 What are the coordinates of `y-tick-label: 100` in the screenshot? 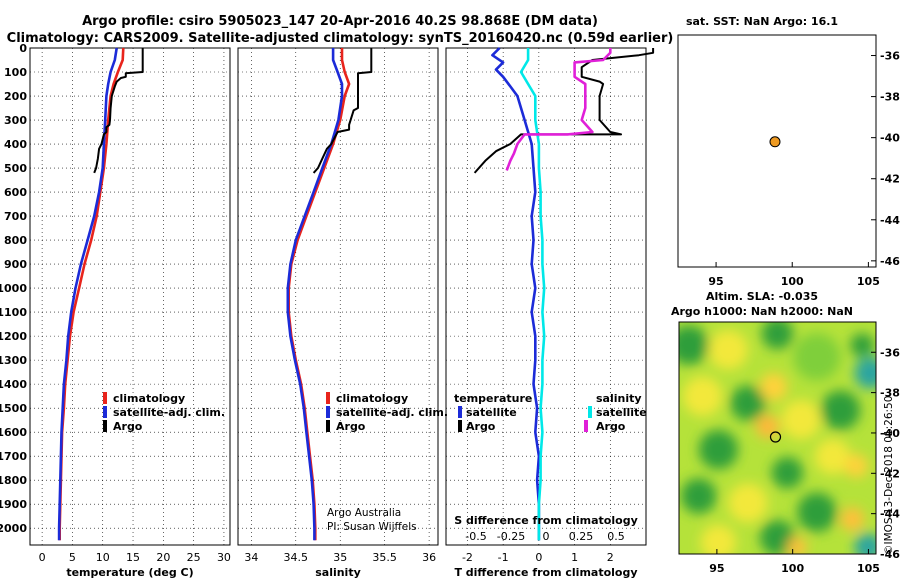 It's located at (15, 72).